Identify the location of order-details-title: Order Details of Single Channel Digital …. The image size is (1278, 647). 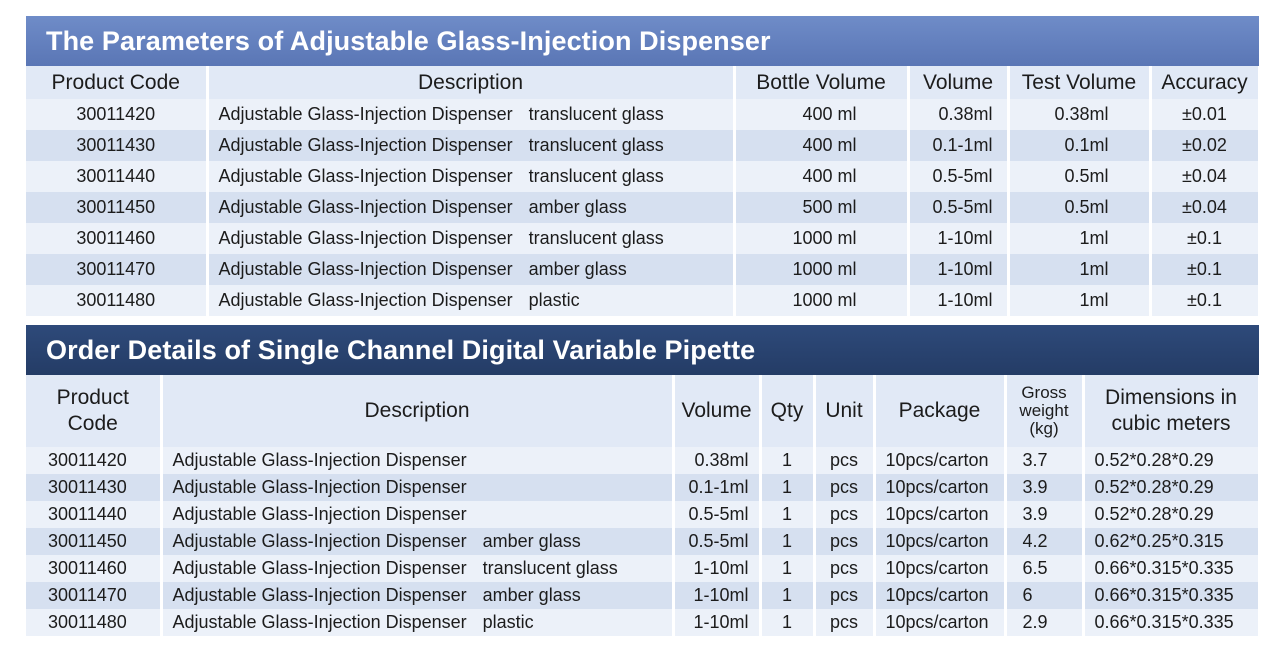
(642, 350).